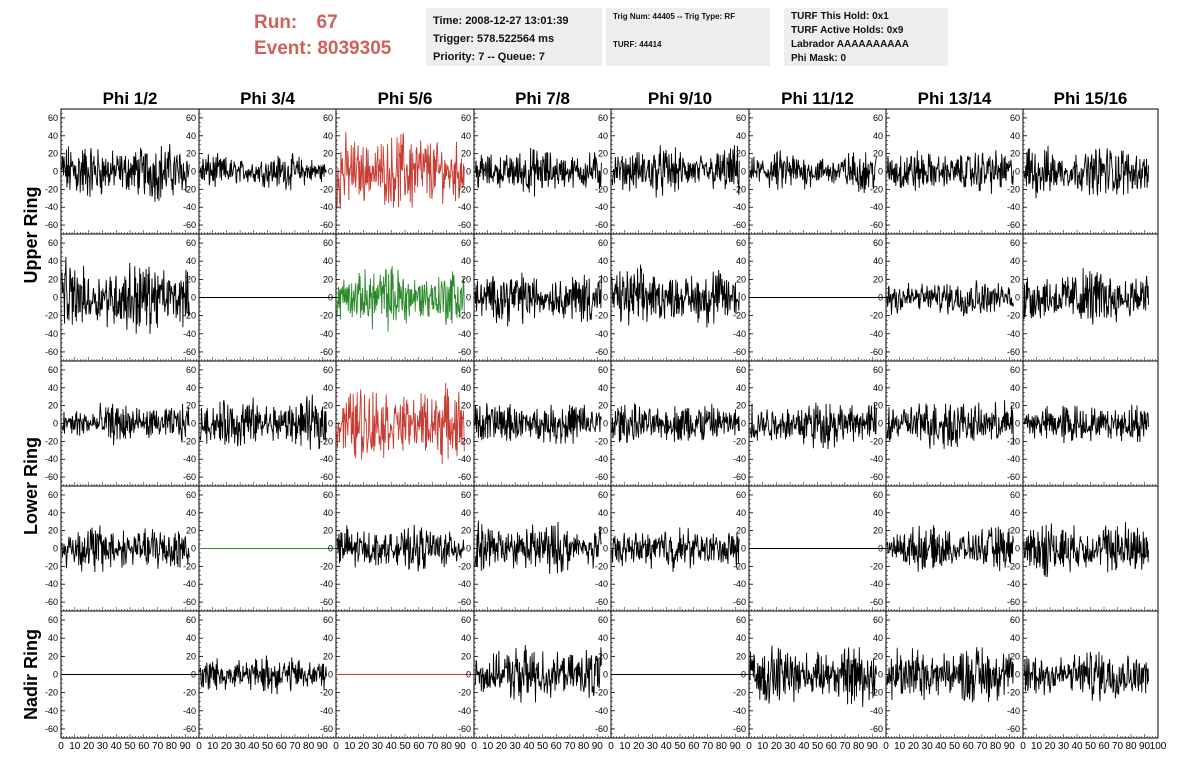 This screenshot has height=772, width=1196. What do you see at coordinates (276, 22) in the screenshot?
I see `run-label-text: Run:` at bounding box center [276, 22].